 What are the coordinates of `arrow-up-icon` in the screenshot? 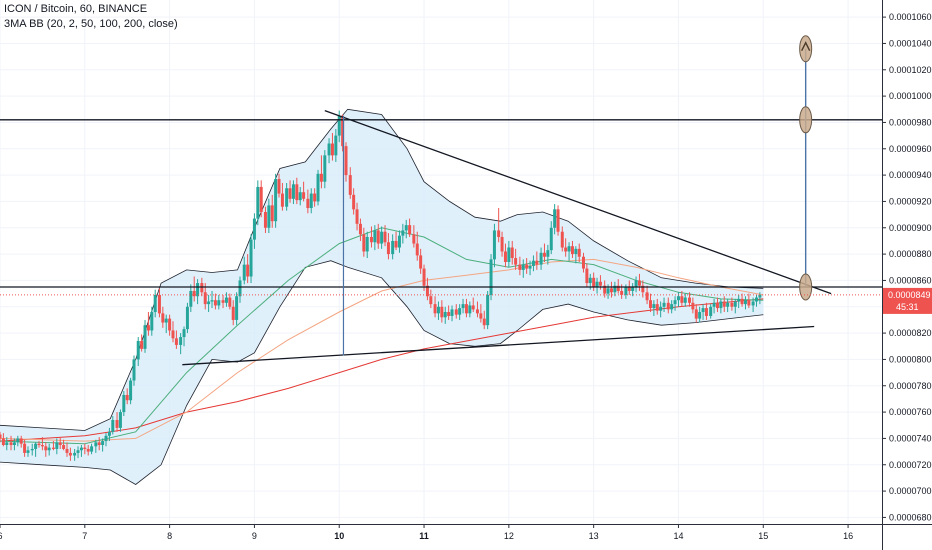 It's located at (806, 46).